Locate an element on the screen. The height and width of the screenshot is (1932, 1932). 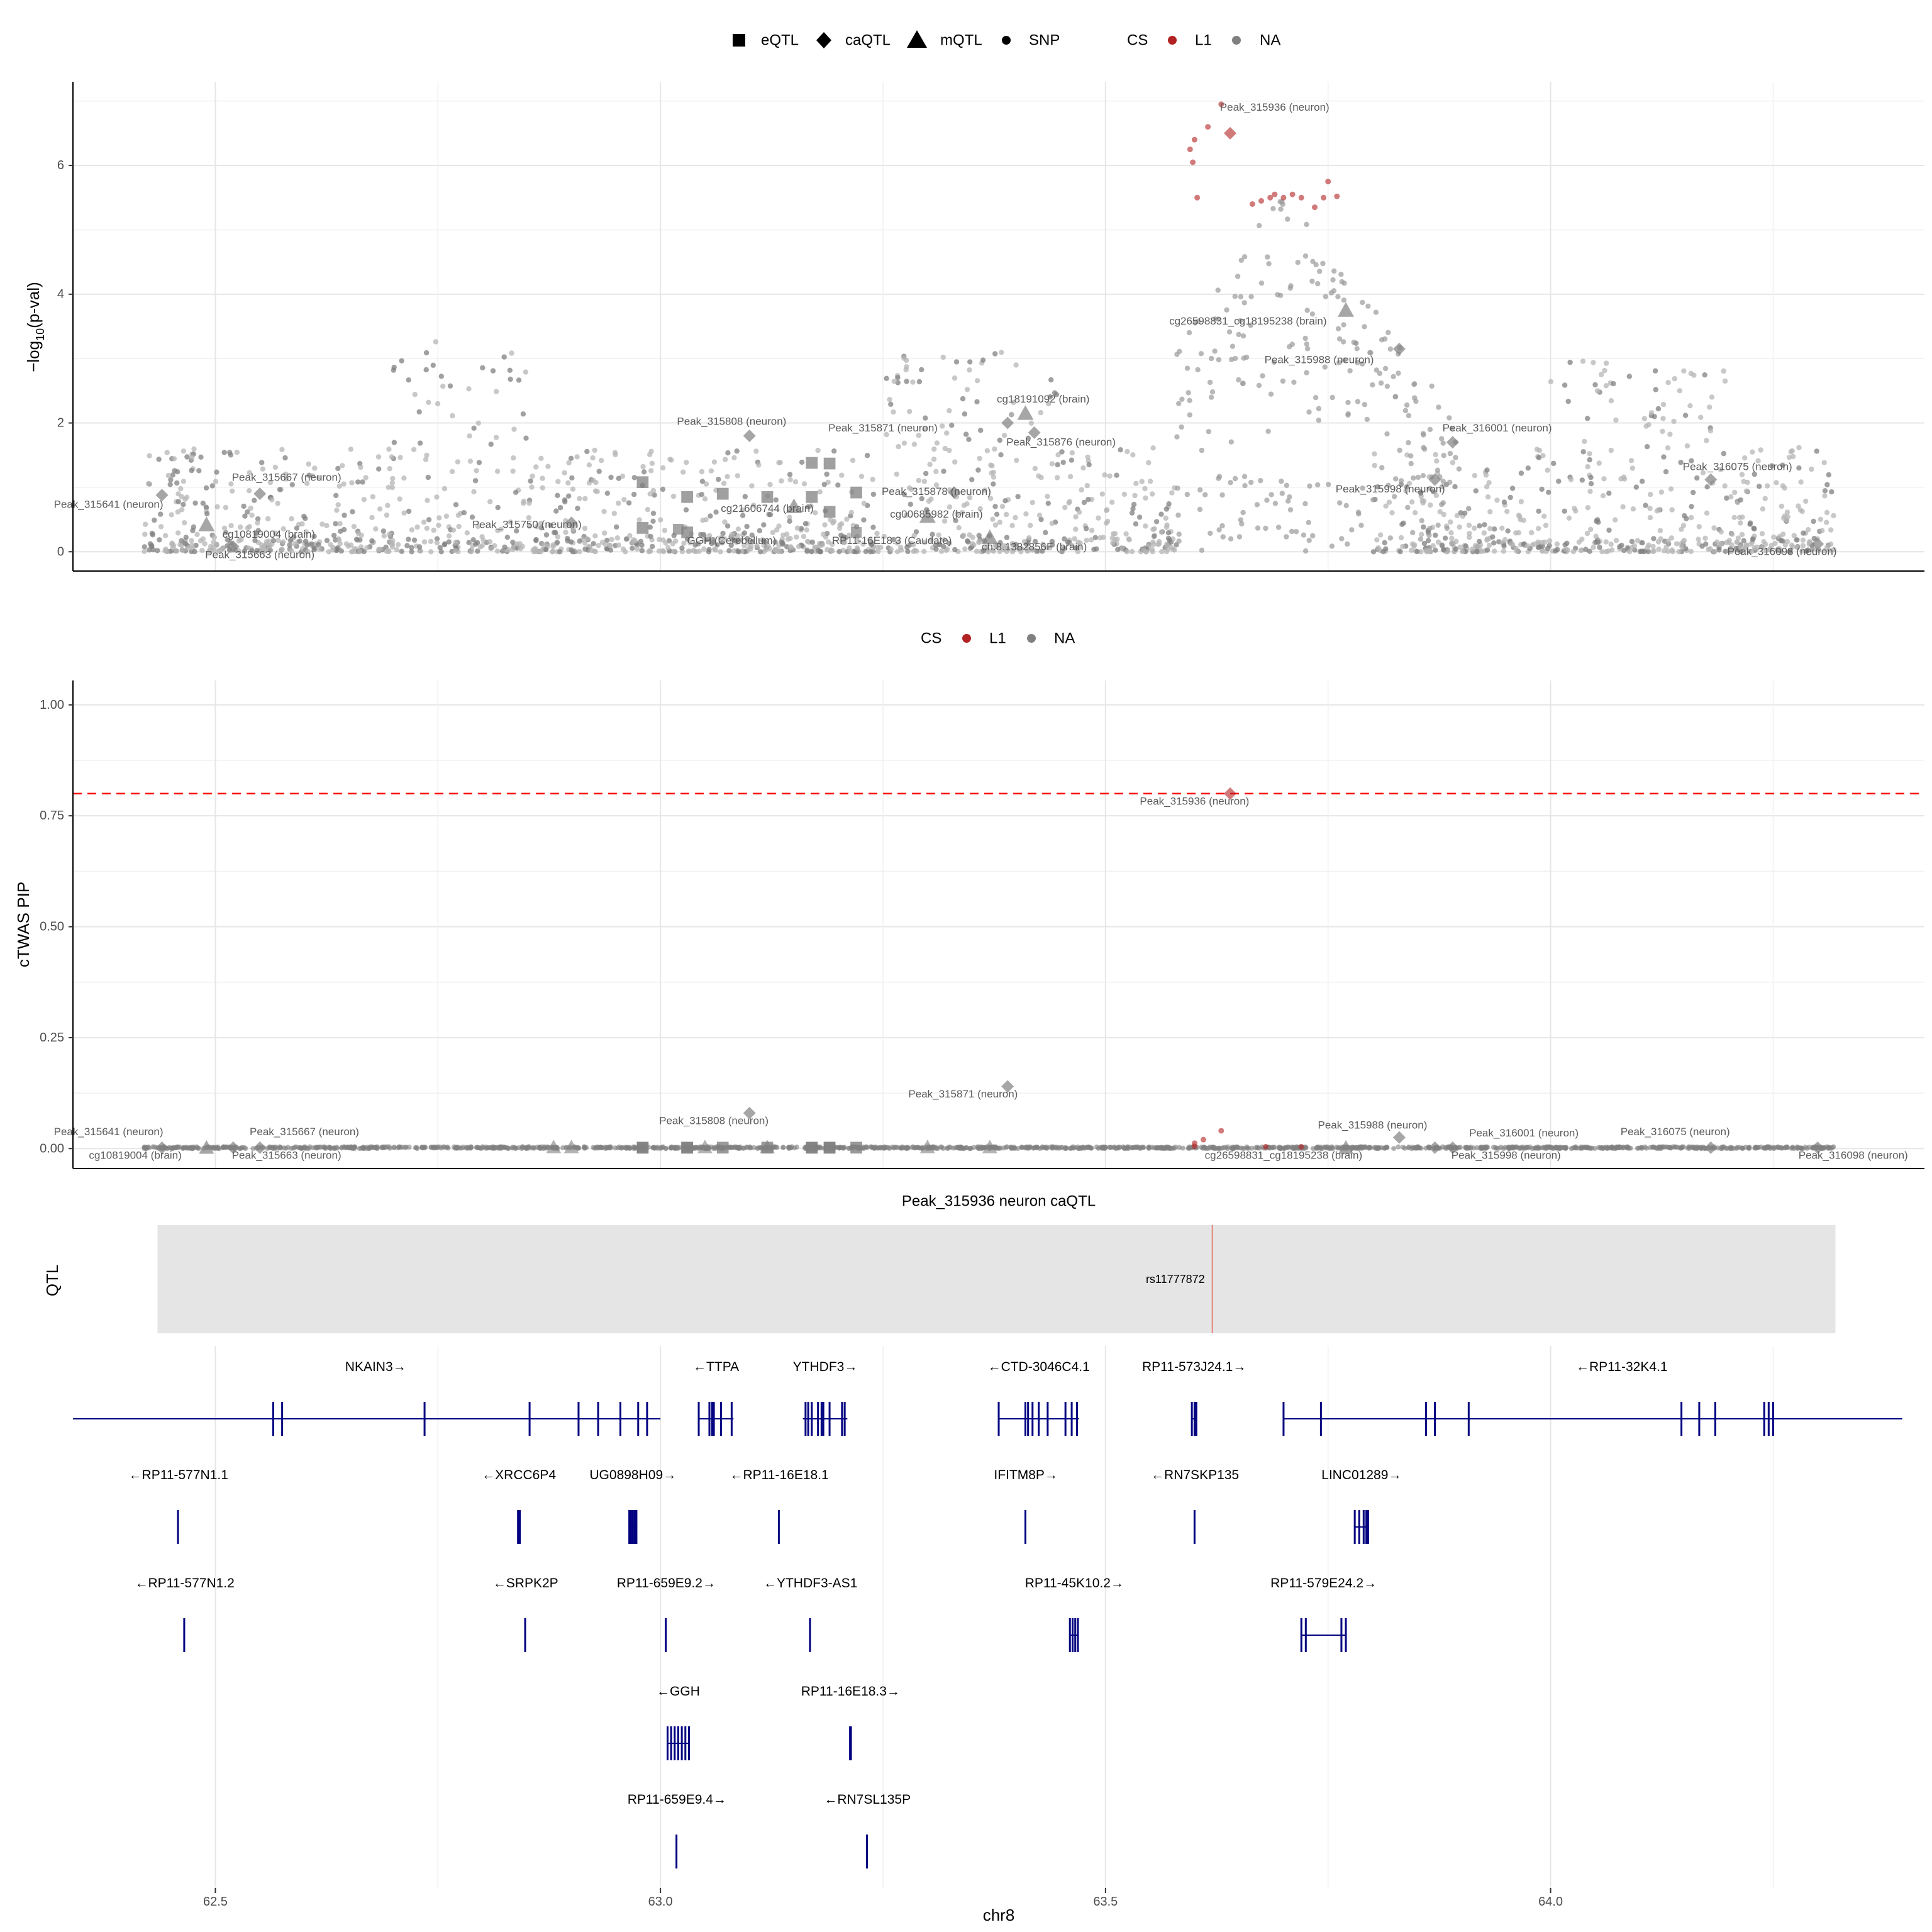
legend-snp-label: SNP is located at coordinates (1044, 40).